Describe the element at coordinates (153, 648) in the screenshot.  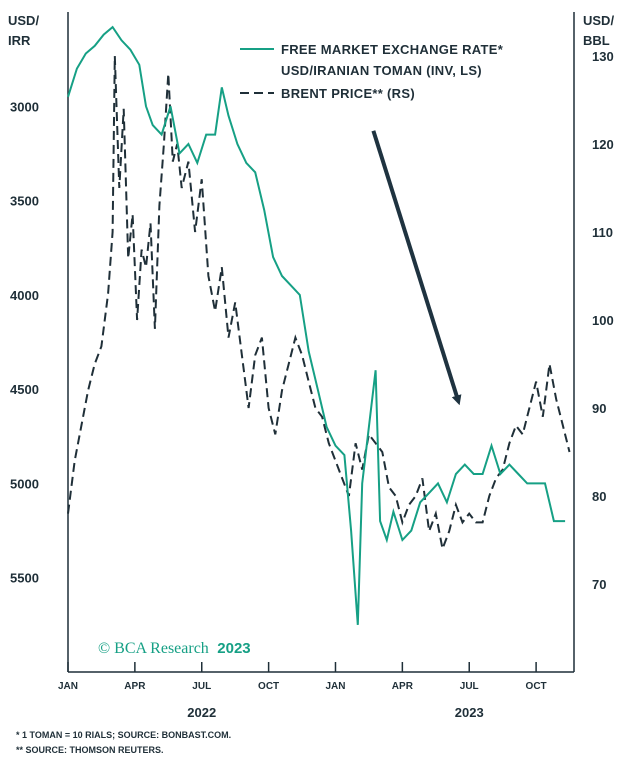
I see `watermark-text: © BCA Research` at that location.